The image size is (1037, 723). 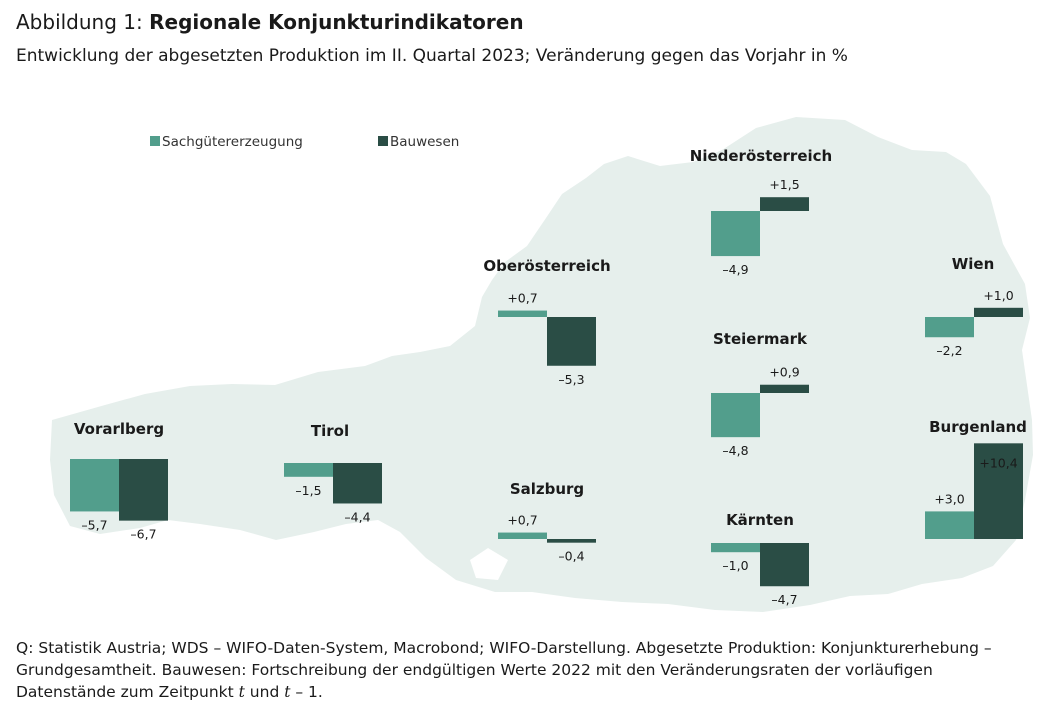 I want to click on region-label-salzburg: Salzburg, so click(x=547, y=489).